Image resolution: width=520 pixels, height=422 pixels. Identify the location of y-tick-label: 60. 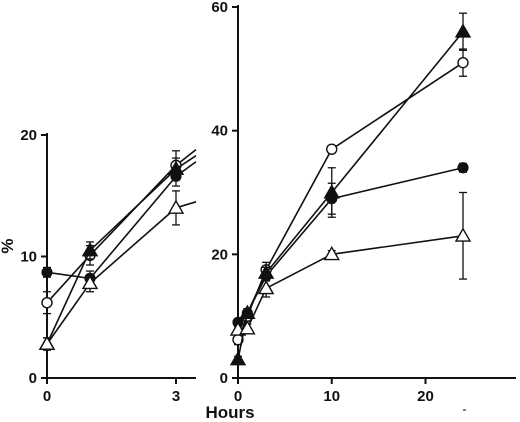
(219, 8).